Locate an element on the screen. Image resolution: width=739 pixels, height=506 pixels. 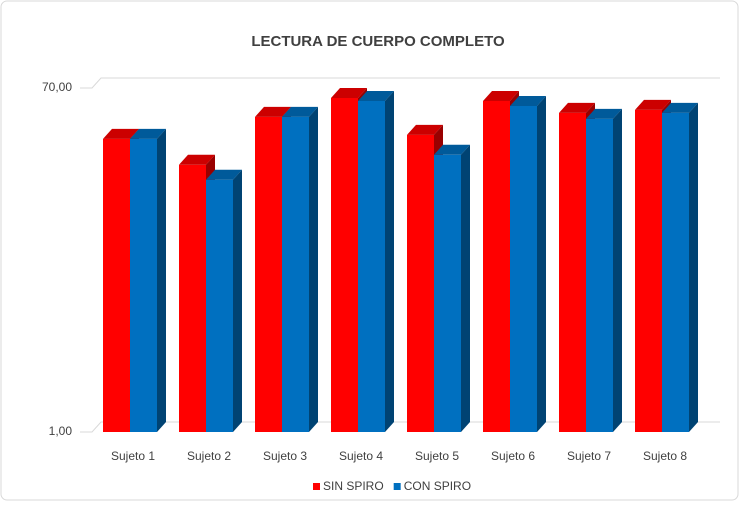
legend-label: CON SPIRO is located at coordinates (437, 486).